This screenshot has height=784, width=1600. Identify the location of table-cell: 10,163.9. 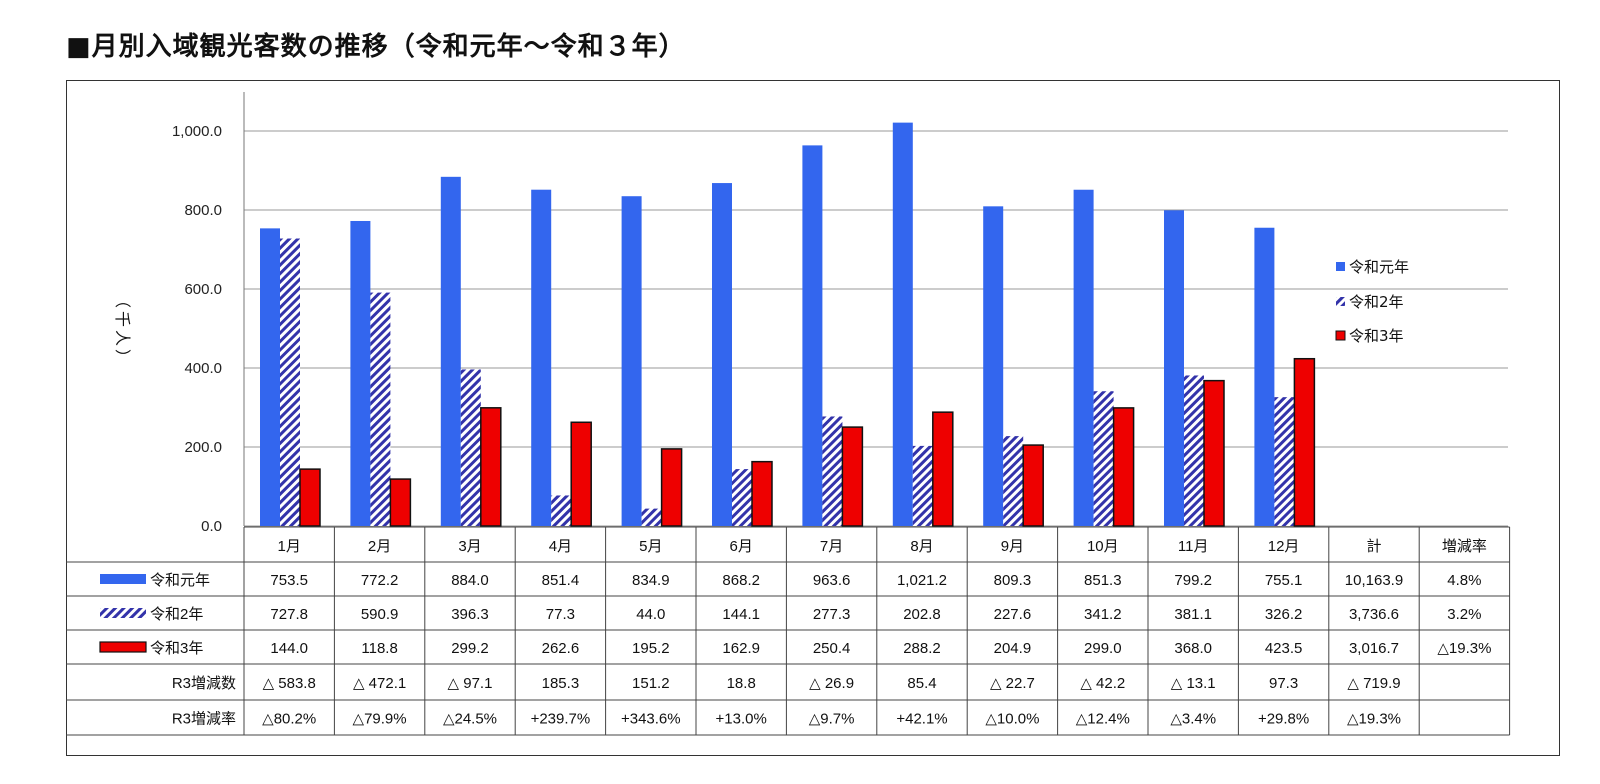
(1374, 580).